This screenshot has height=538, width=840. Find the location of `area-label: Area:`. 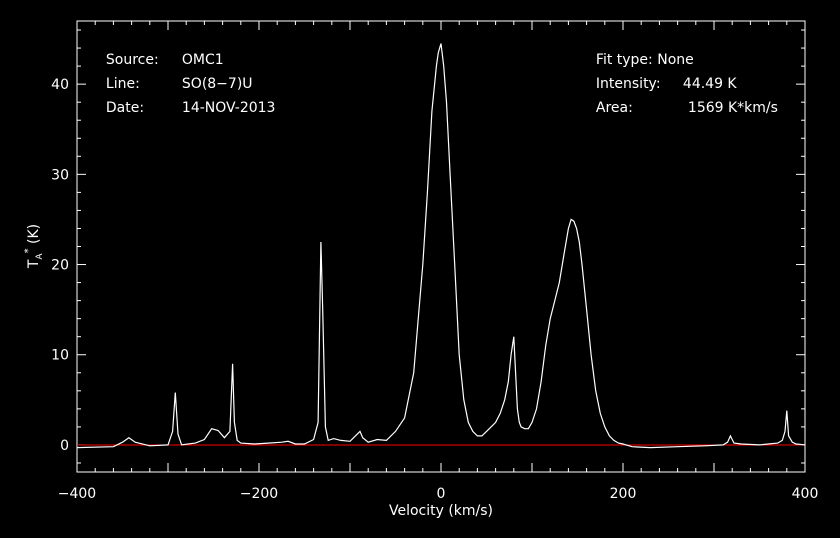

area-label: Area: is located at coordinates (614, 108).